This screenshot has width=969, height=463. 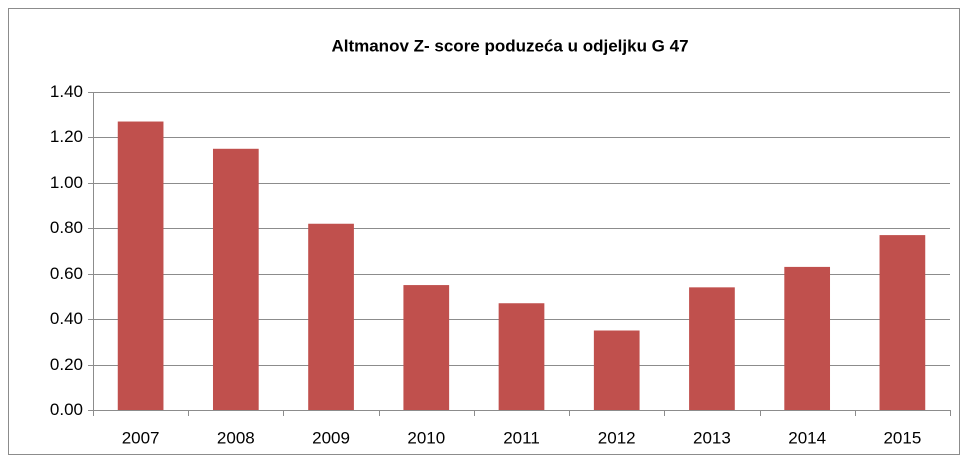 I want to click on y-tick-label: 0.80, so click(x=66, y=227).